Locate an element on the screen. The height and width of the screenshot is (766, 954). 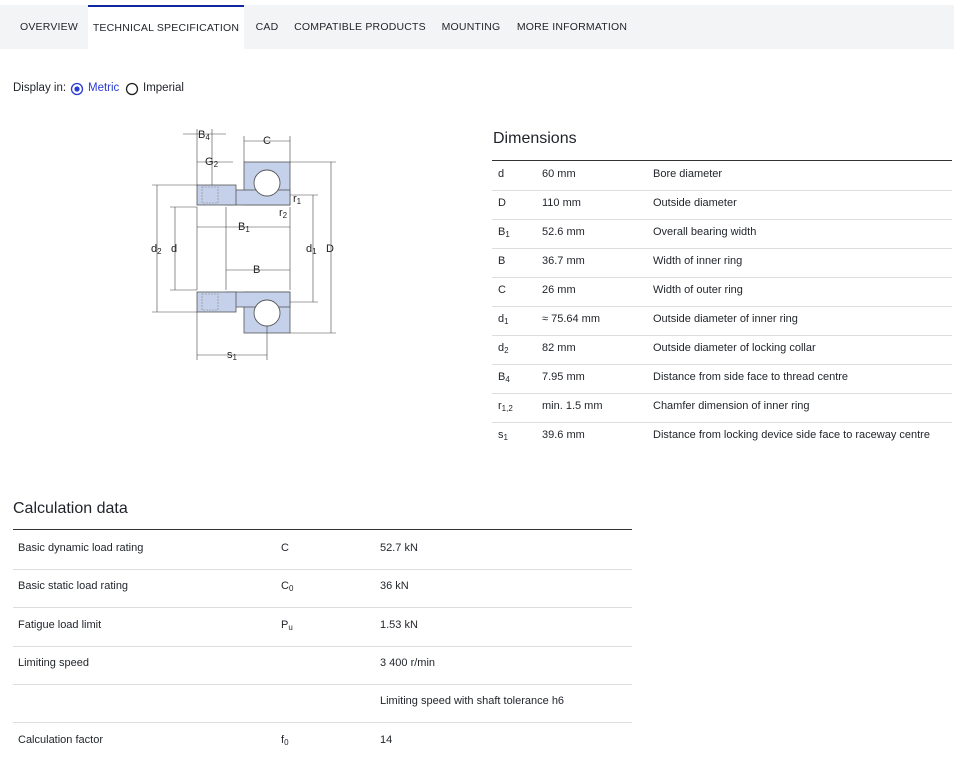
symbol: f0 is located at coordinates (285, 740).